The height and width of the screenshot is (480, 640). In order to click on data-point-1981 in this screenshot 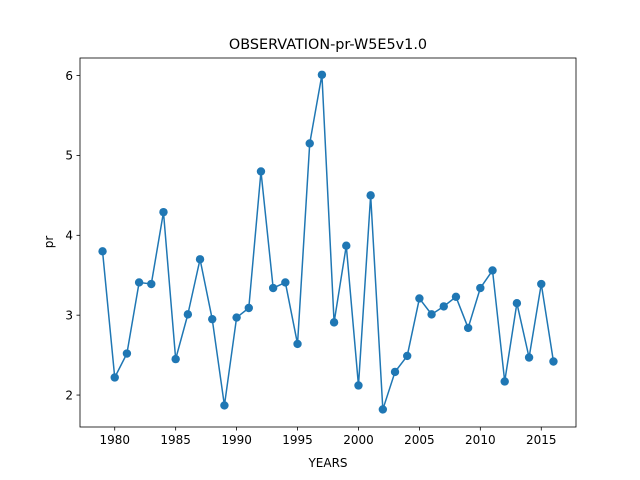, I will do `click(127, 353)`.